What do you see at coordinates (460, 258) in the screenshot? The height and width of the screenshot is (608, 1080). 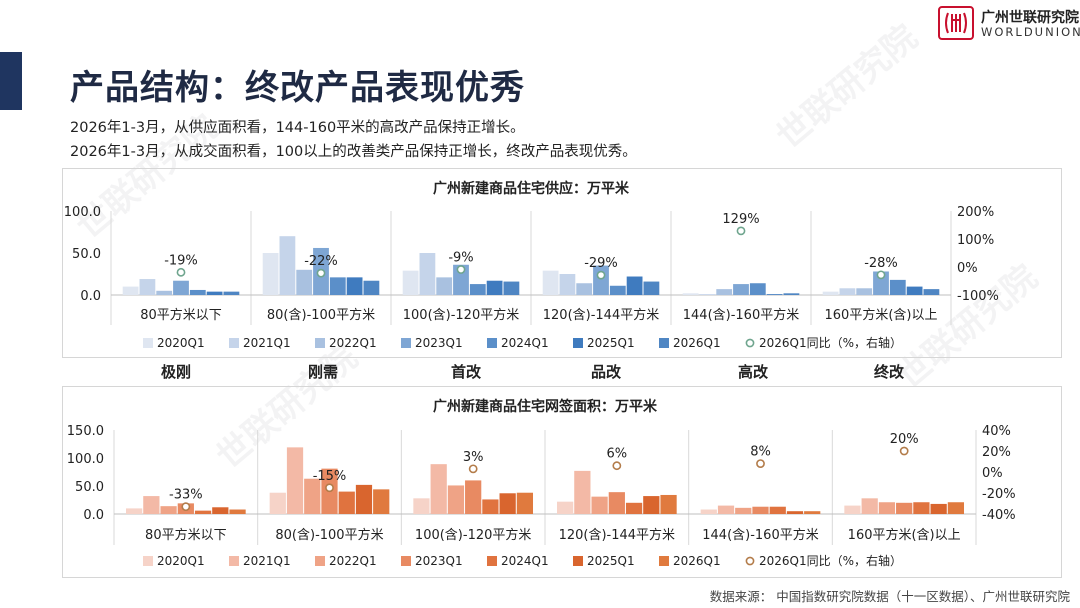 I see `yoy-label: -9%` at bounding box center [460, 258].